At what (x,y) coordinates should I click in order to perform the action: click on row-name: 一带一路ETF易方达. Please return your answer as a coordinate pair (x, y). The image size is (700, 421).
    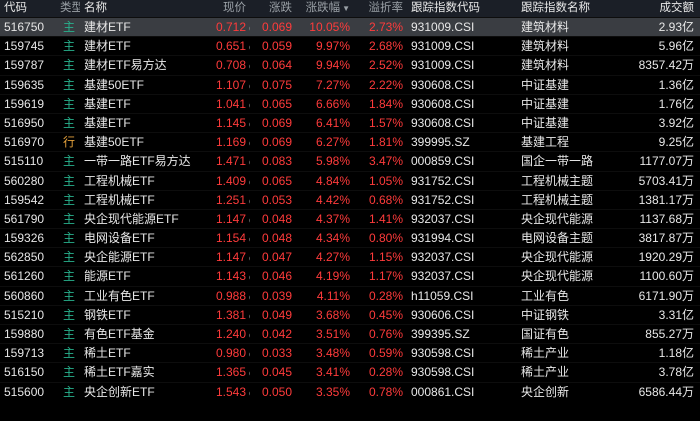
    Looking at the image, I should click on (137, 161).